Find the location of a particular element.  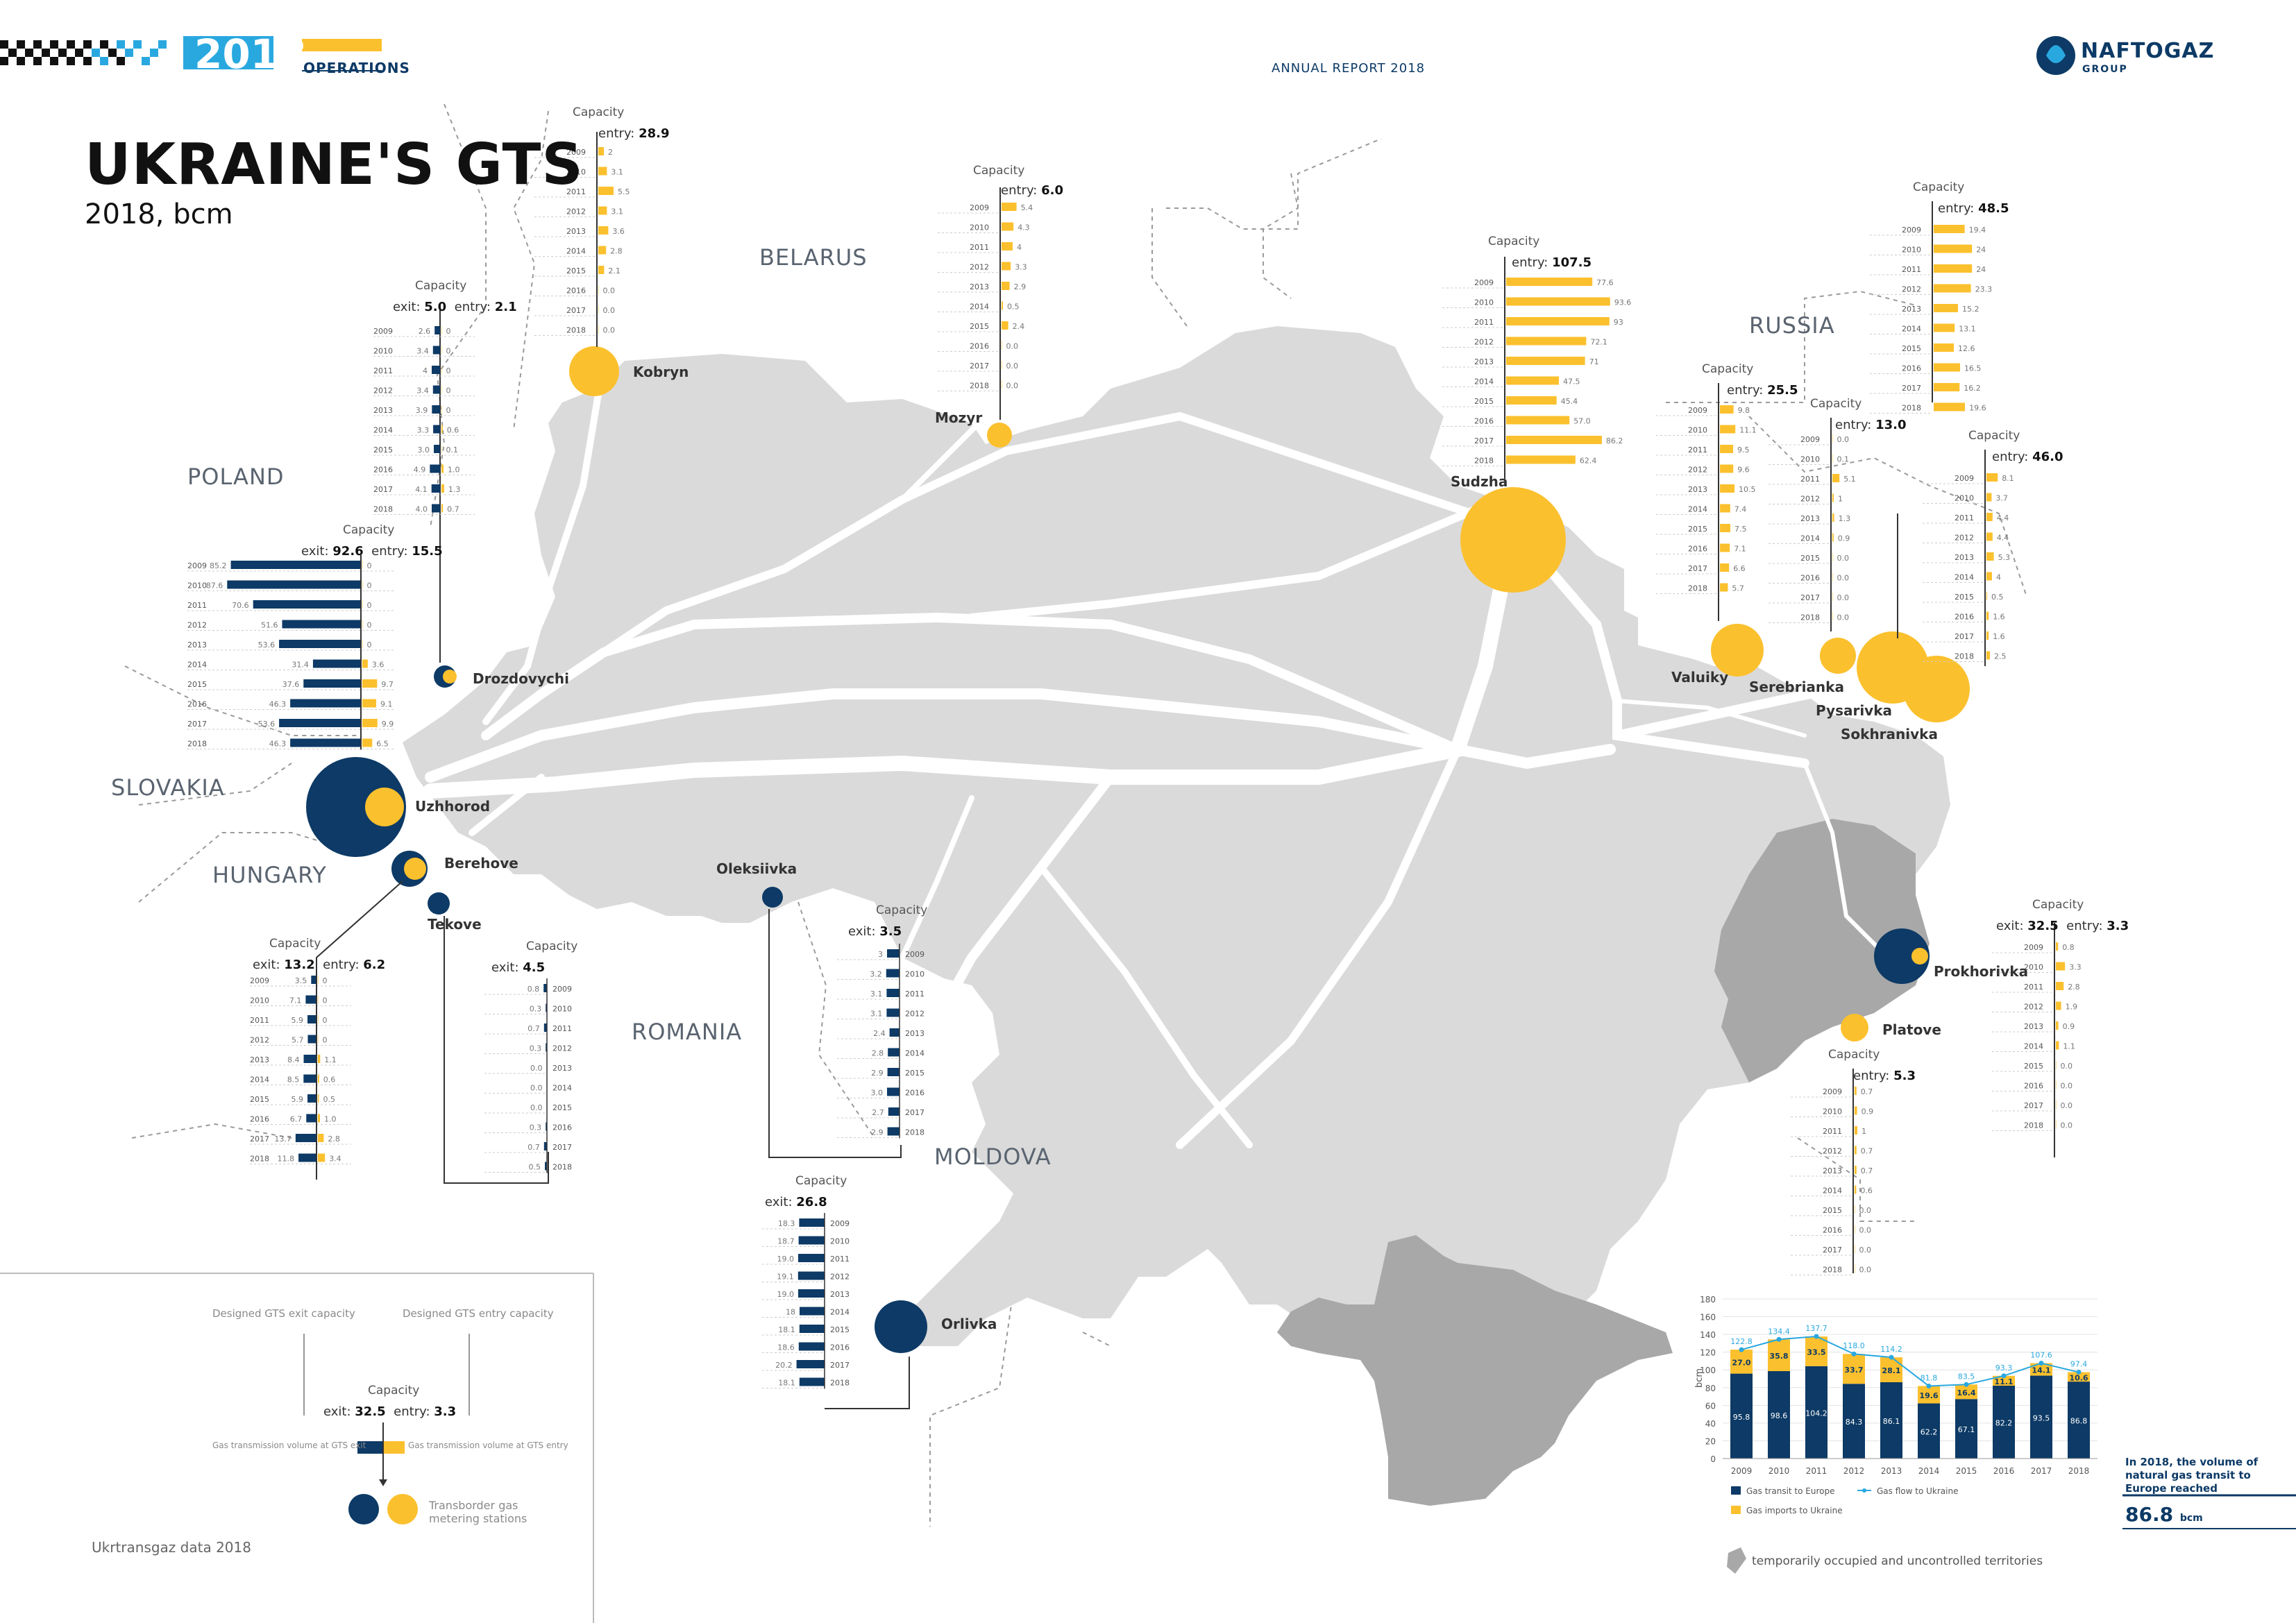

berehove-row: 8.5 0.6 2014 is located at coordinates (300, 1079).